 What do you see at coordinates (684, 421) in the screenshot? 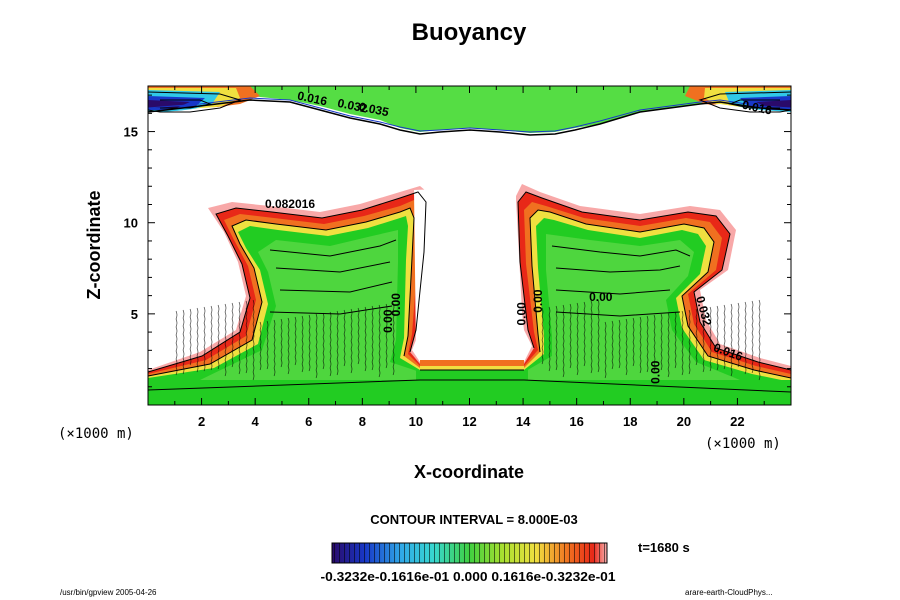
I see `x-tick-label: 20` at bounding box center [684, 421].